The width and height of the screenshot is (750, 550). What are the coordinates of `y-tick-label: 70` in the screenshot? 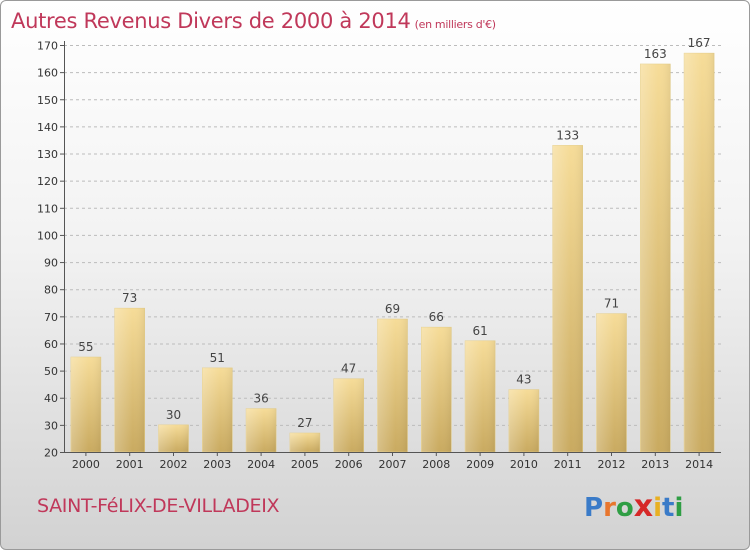 It's located at (51, 317).